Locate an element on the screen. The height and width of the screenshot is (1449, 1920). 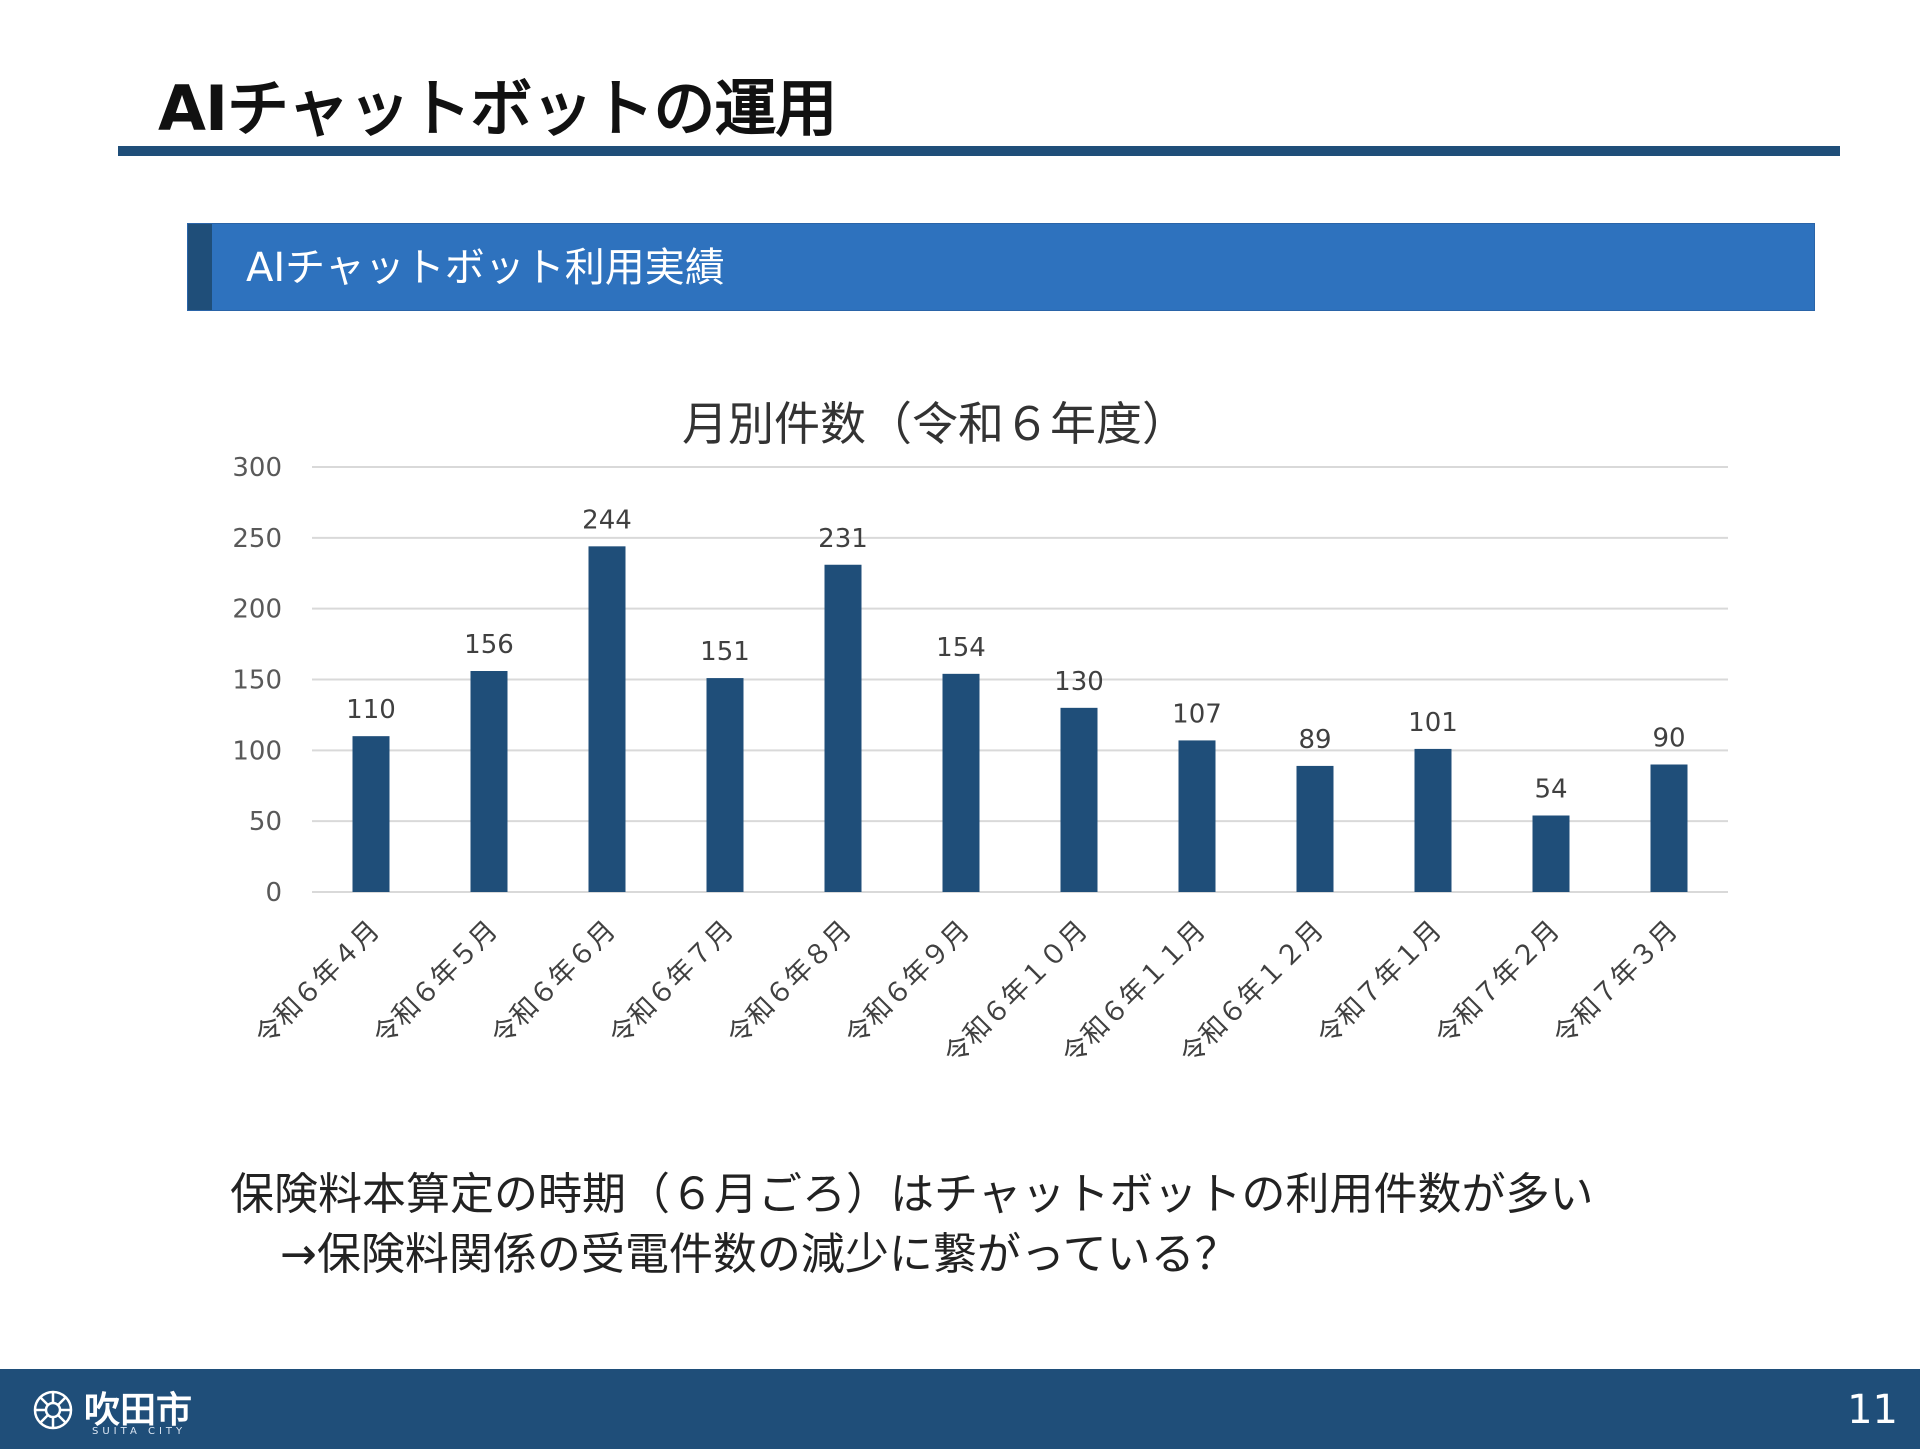
note-line-2: →保険料関係の受電件数の減少に繋がっている？ is located at coordinates (759, 1254).